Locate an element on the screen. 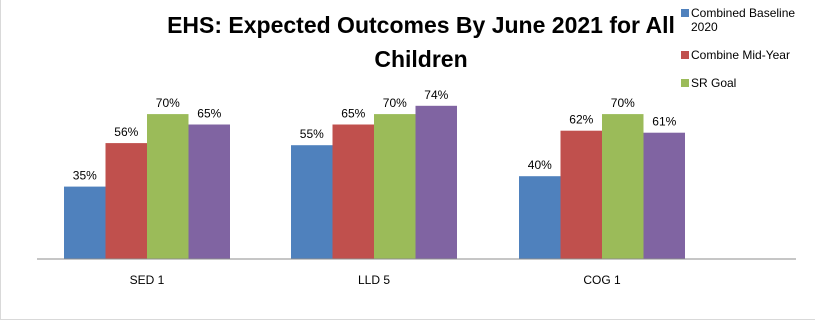  x-tick-labels-layer: SED 1 LLD 5 COG 1 is located at coordinates (375, 280).